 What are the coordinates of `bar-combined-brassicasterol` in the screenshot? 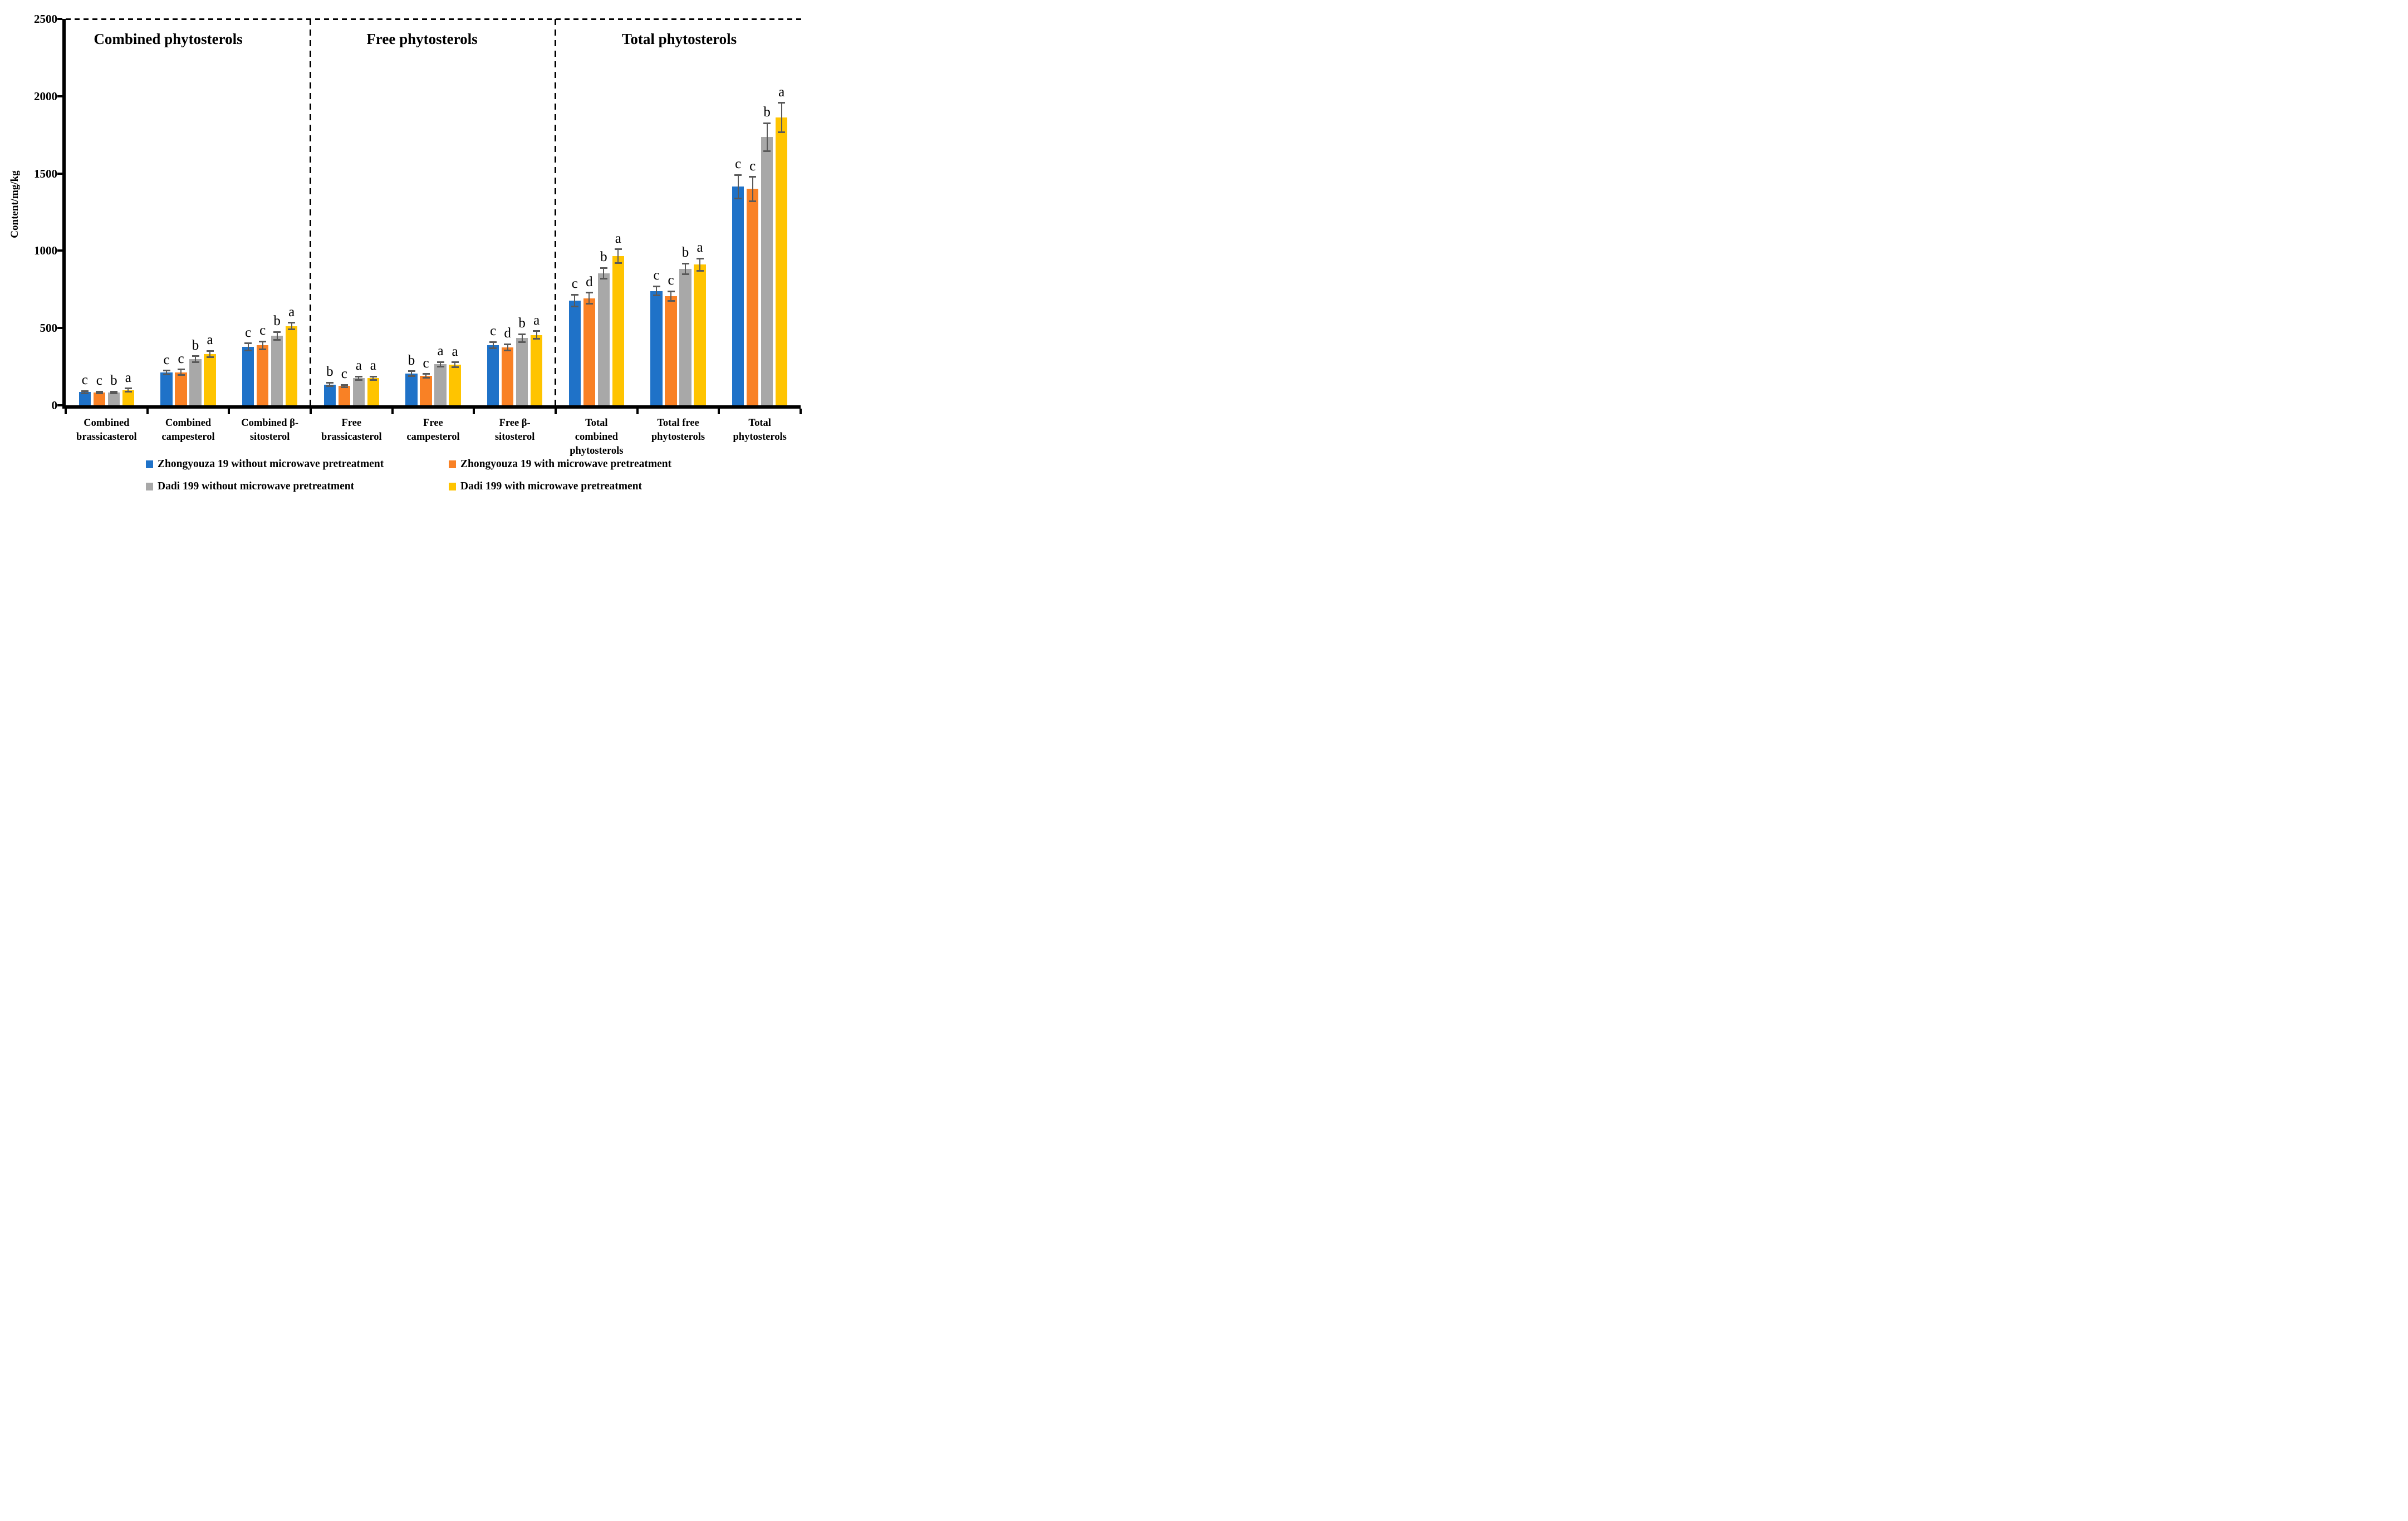 It's located at (85, 398).